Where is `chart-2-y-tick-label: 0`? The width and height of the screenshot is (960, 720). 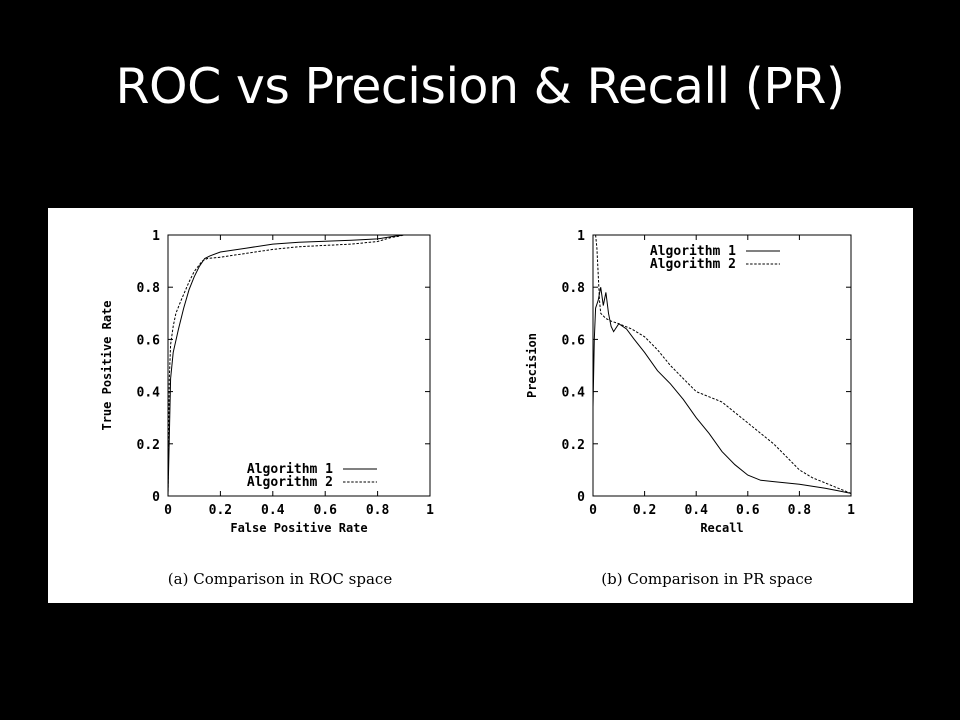
chart-2-y-tick-label: 0 is located at coordinates (581, 497).